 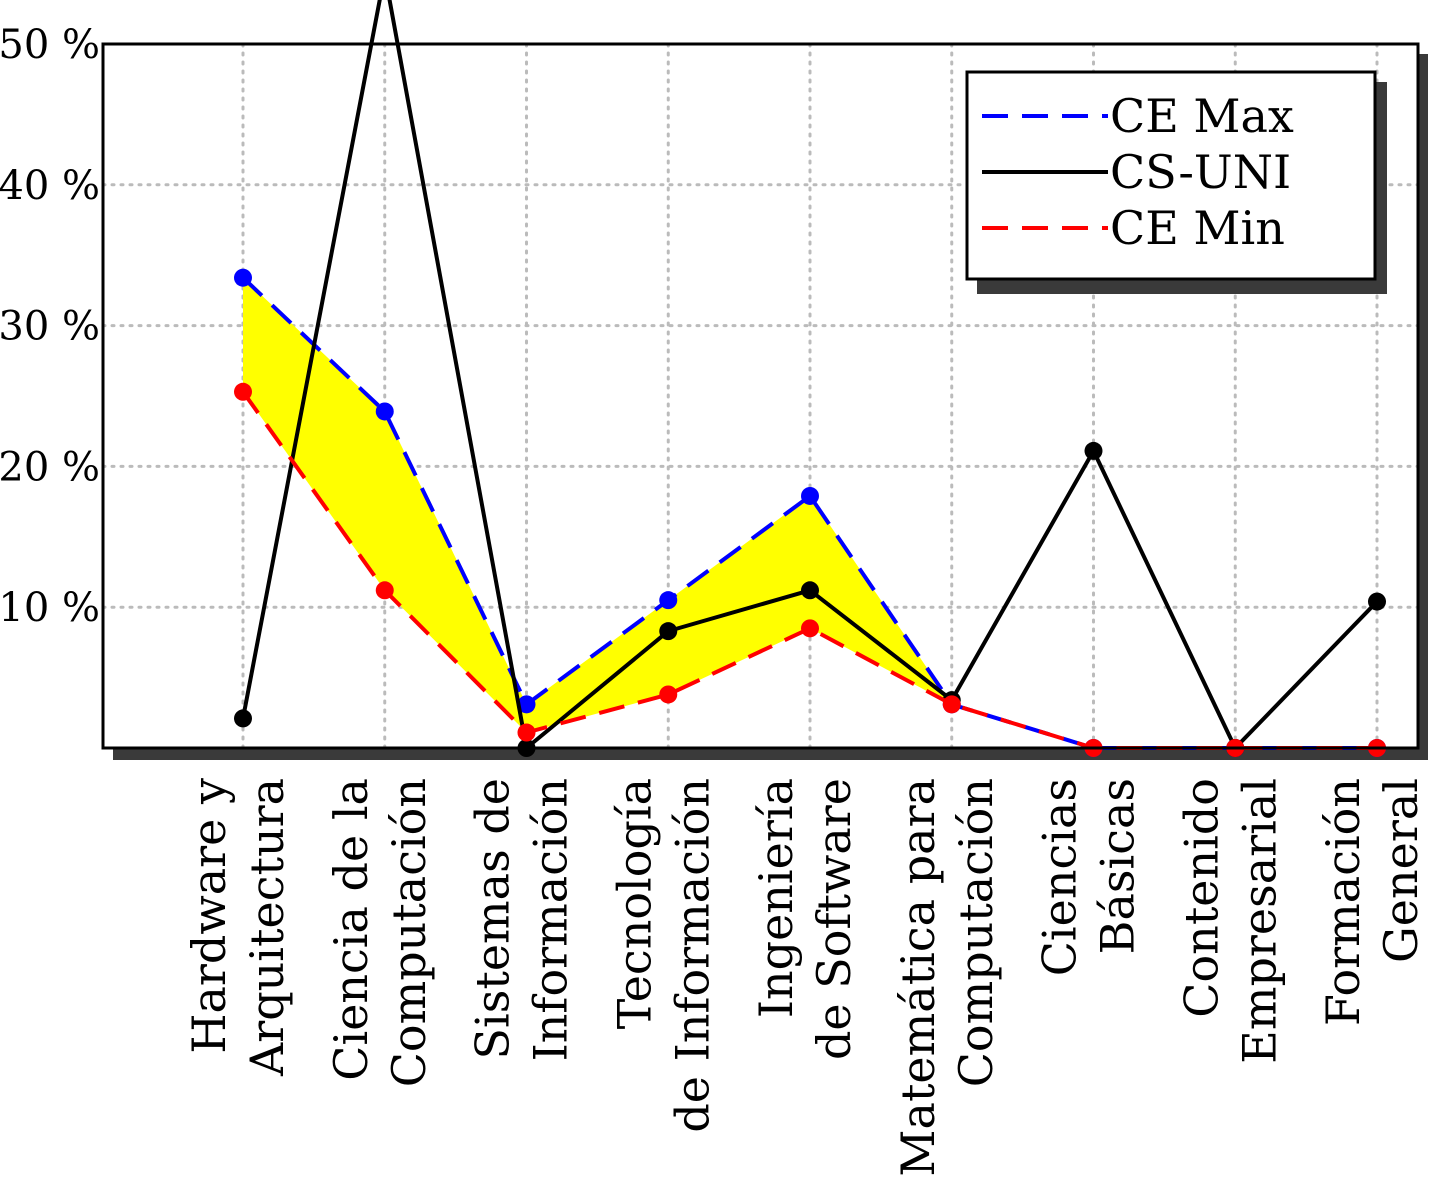 I want to click on x-tick-label: Formación, so click(x=1343, y=902).